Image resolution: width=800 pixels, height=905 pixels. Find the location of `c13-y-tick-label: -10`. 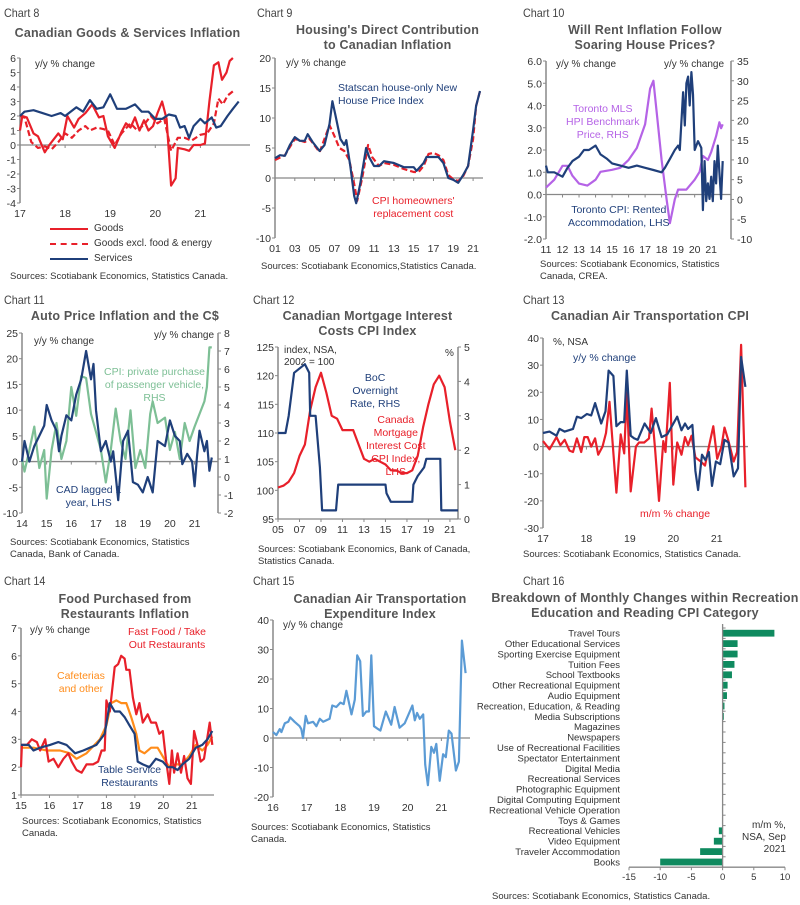

c13-y-tick-label: -10 is located at coordinates (531, 475).